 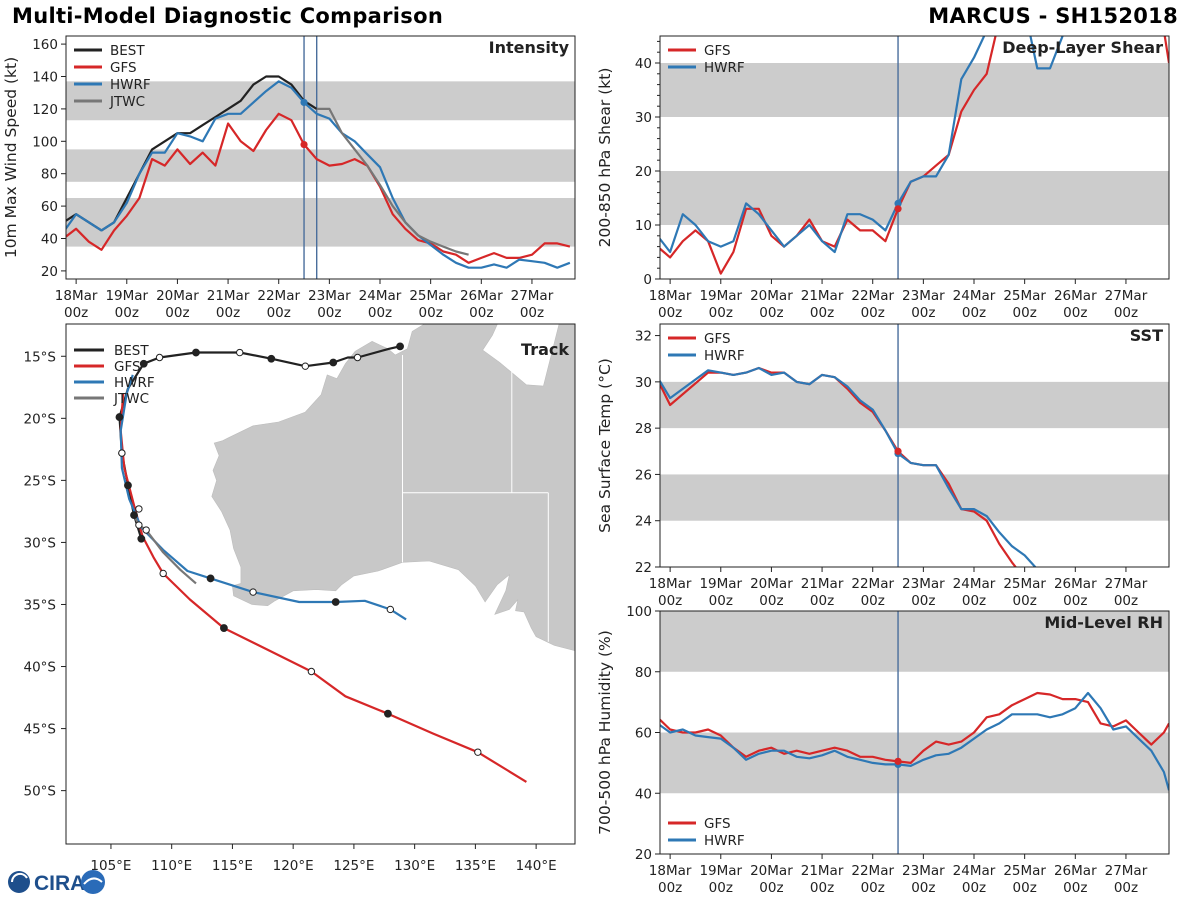 I want to click on lat-tick-label: 25°S, so click(x=40, y=481).